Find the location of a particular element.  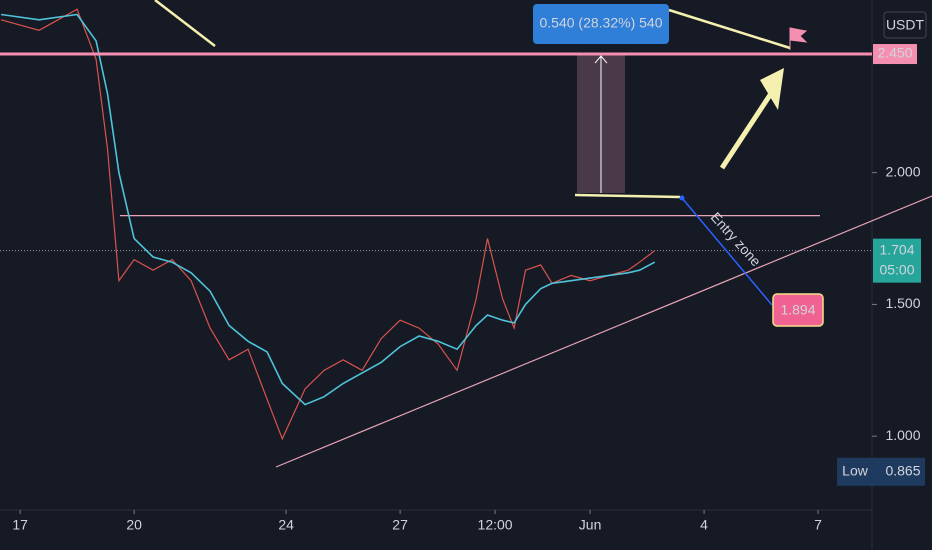

currency: USDT is located at coordinates (905, 25).